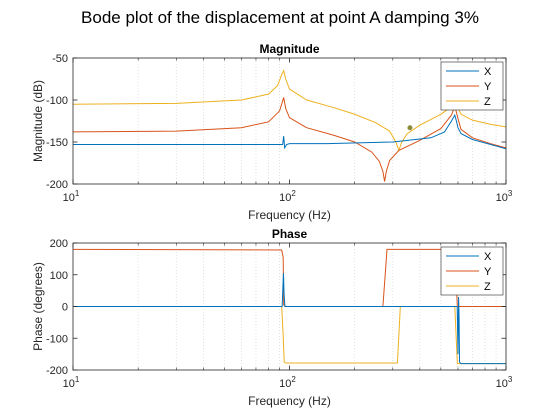  Describe the element at coordinates (488, 72) in the screenshot. I see `magnitude-legend-label-x: X` at that location.